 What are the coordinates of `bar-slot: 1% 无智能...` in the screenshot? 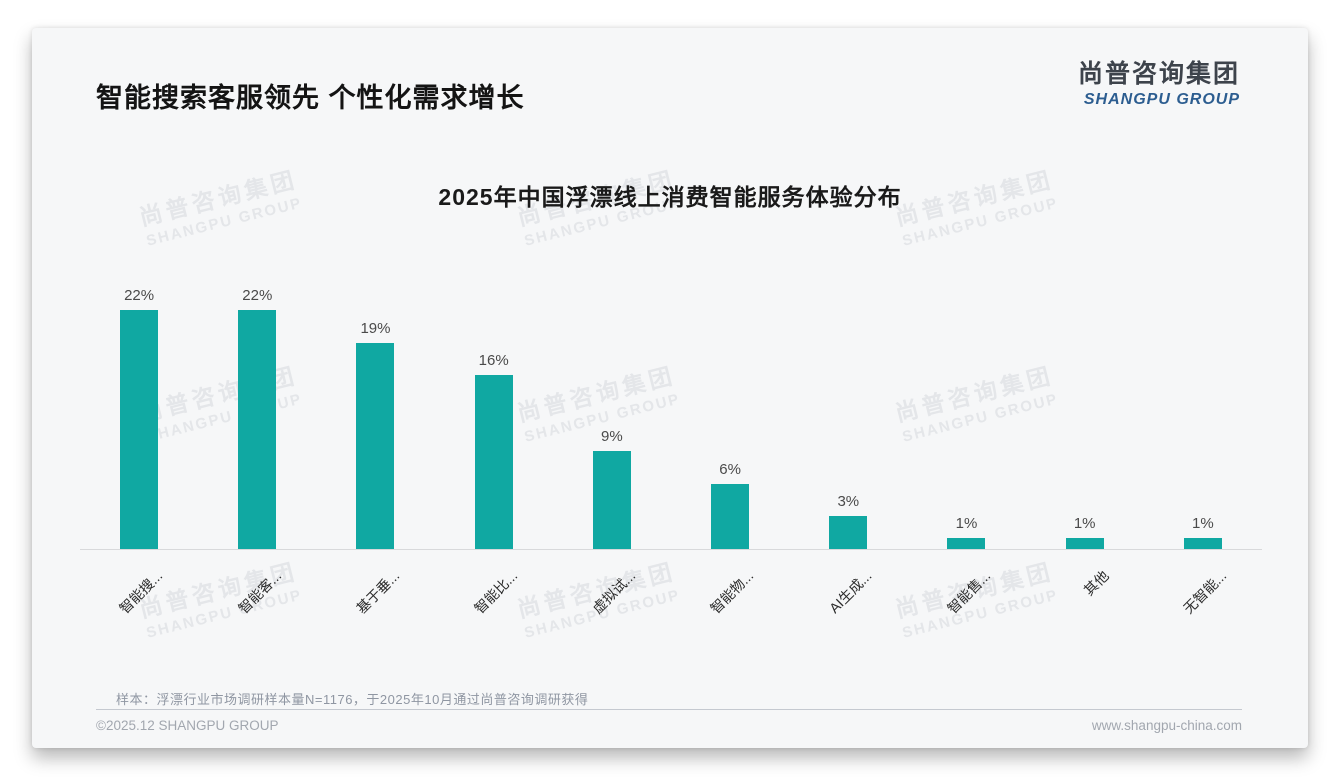 It's located at (1203, 438).